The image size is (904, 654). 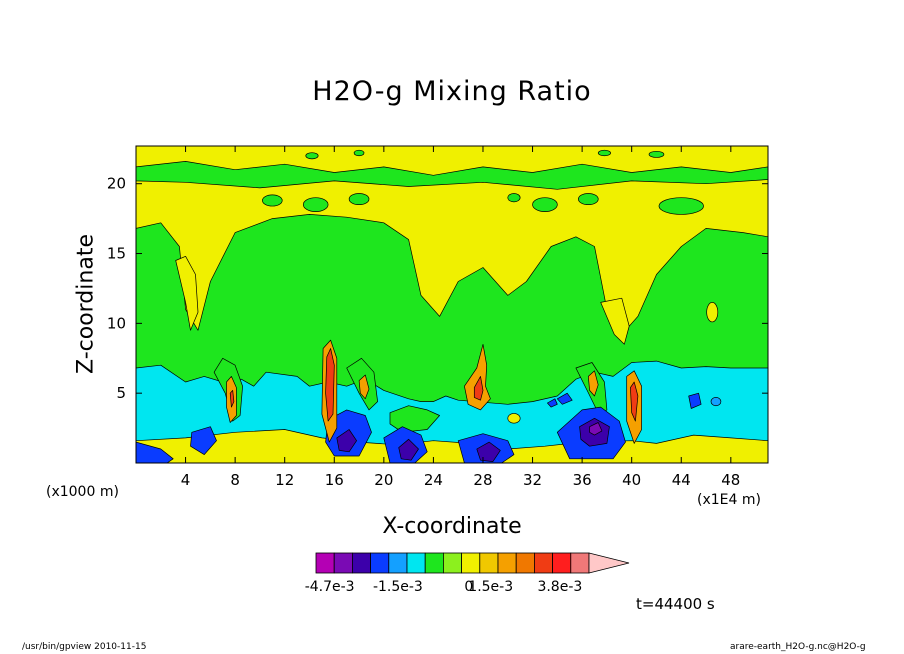 What do you see at coordinates (490, 587) in the screenshot?
I see `colorbar-label: 1.5e-3` at bounding box center [490, 587].